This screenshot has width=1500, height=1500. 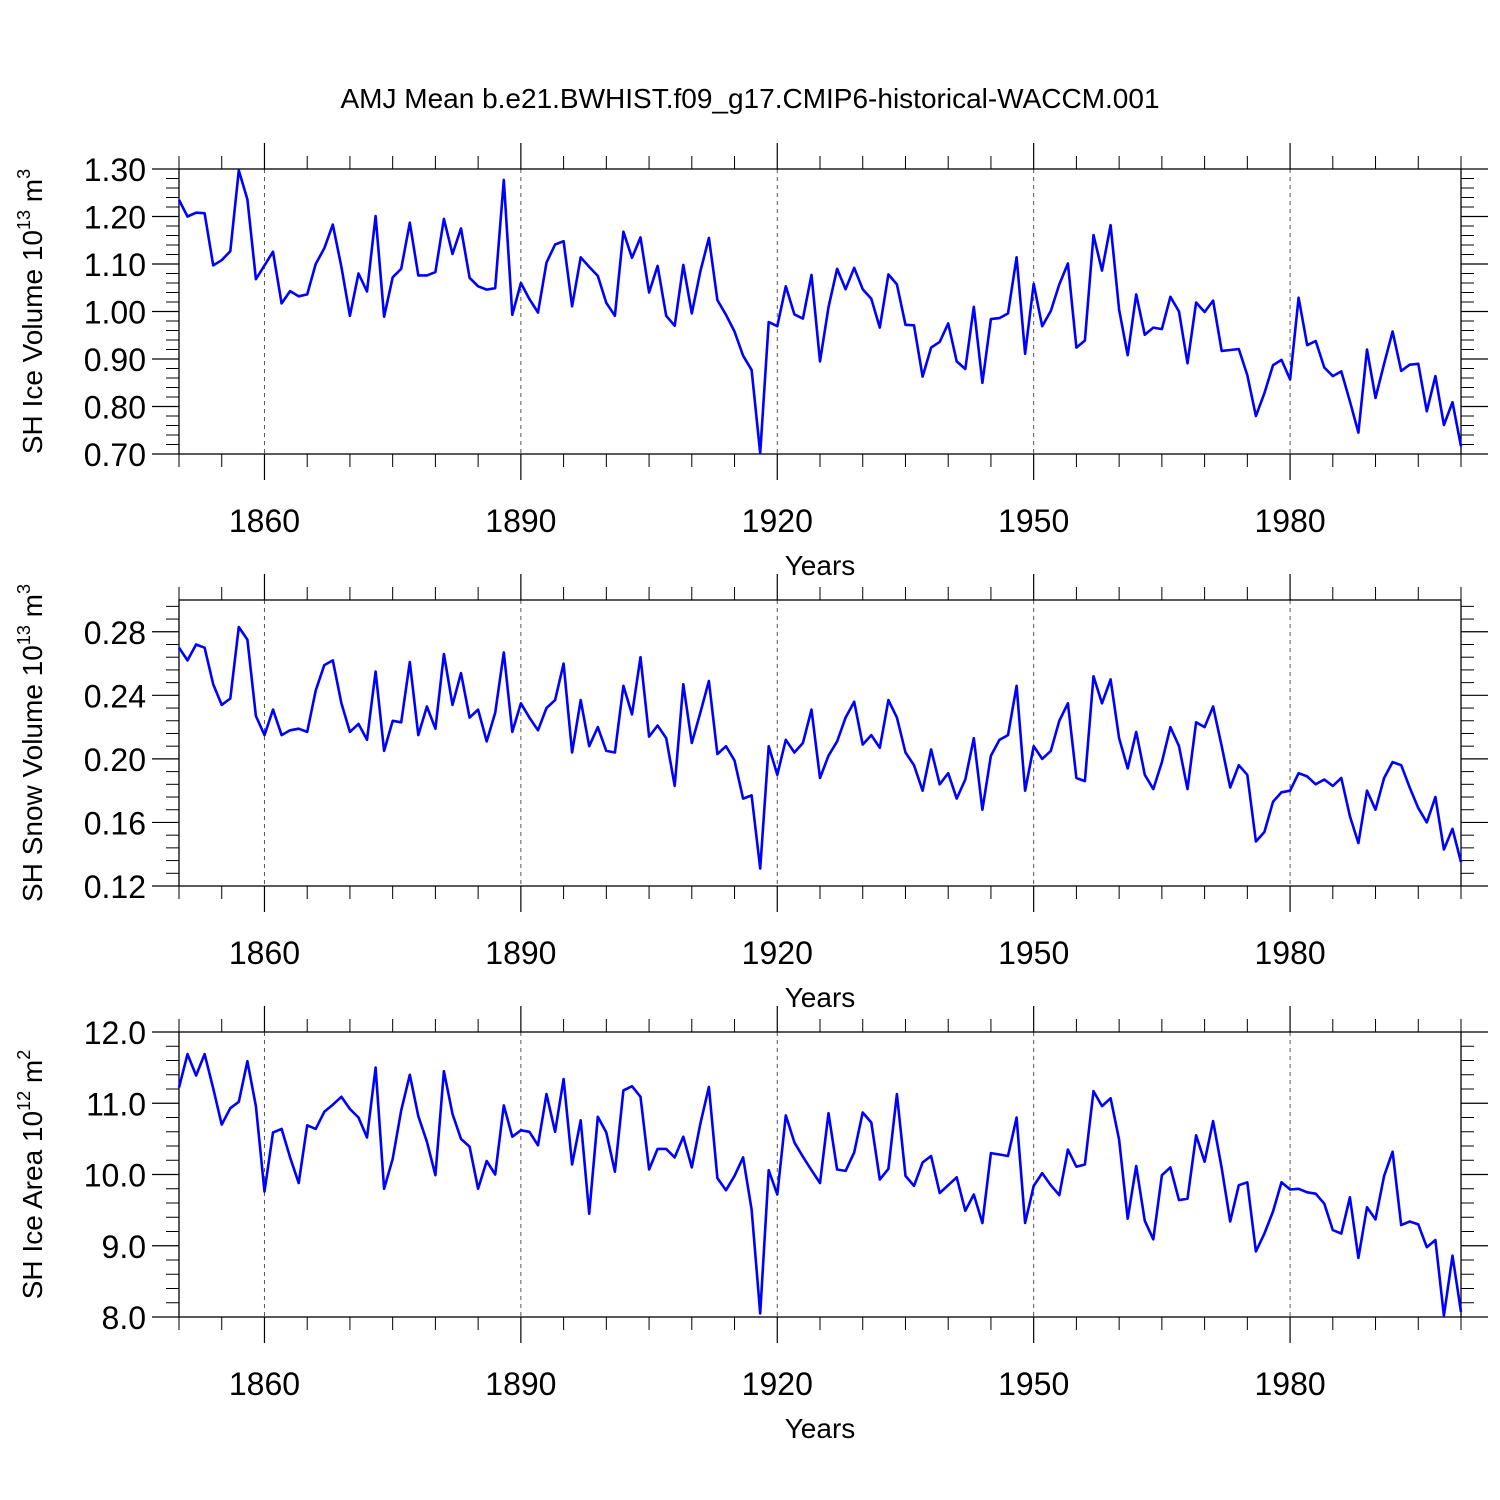 What do you see at coordinates (115, 265) in the screenshot?
I see `y-tick-label: 1.10` at bounding box center [115, 265].